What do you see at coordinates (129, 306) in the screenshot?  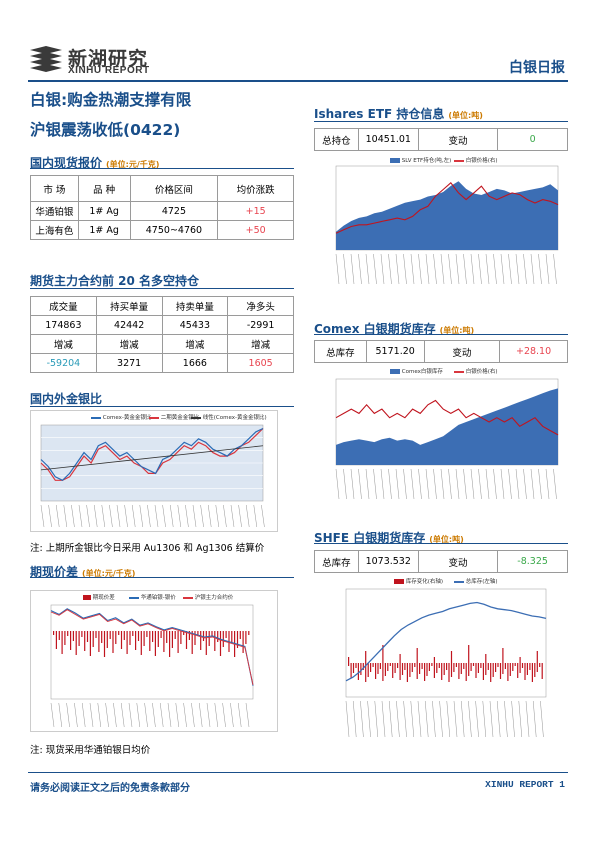 I see `header-cell: 持买单量` at bounding box center [129, 306].